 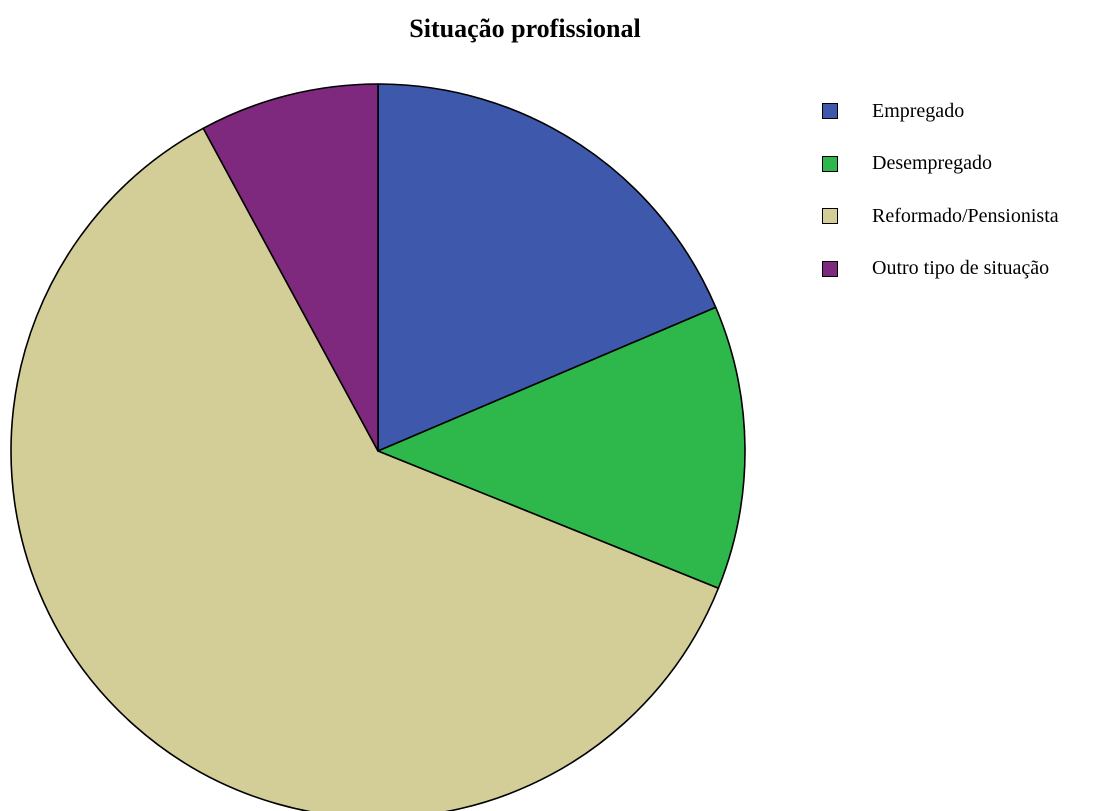 I want to click on legend-swatch-reformado-pensionista, so click(x=830, y=216).